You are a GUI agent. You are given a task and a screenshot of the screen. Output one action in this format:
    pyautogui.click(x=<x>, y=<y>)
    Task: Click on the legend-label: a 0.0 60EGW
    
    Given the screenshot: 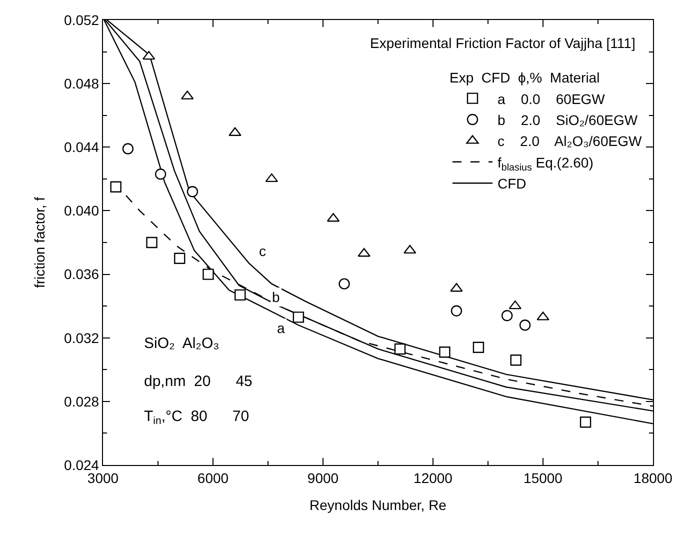 What is the action you would take?
    pyautogui.click(x=552, y=98)
    